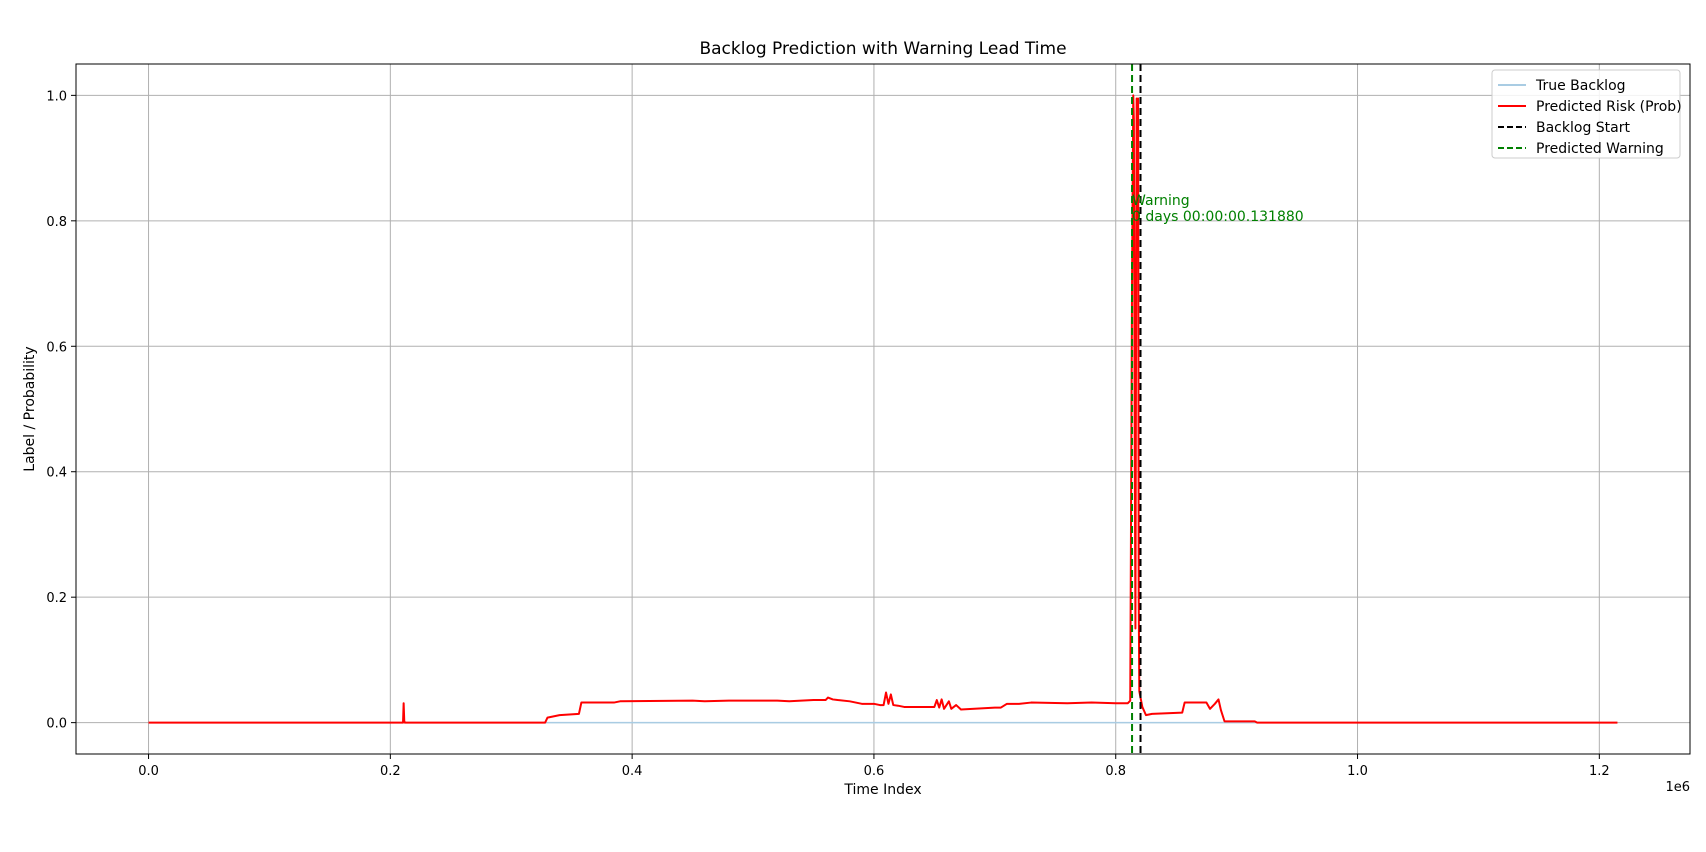  I want to click on vertical-markers, so click(1136, 409).